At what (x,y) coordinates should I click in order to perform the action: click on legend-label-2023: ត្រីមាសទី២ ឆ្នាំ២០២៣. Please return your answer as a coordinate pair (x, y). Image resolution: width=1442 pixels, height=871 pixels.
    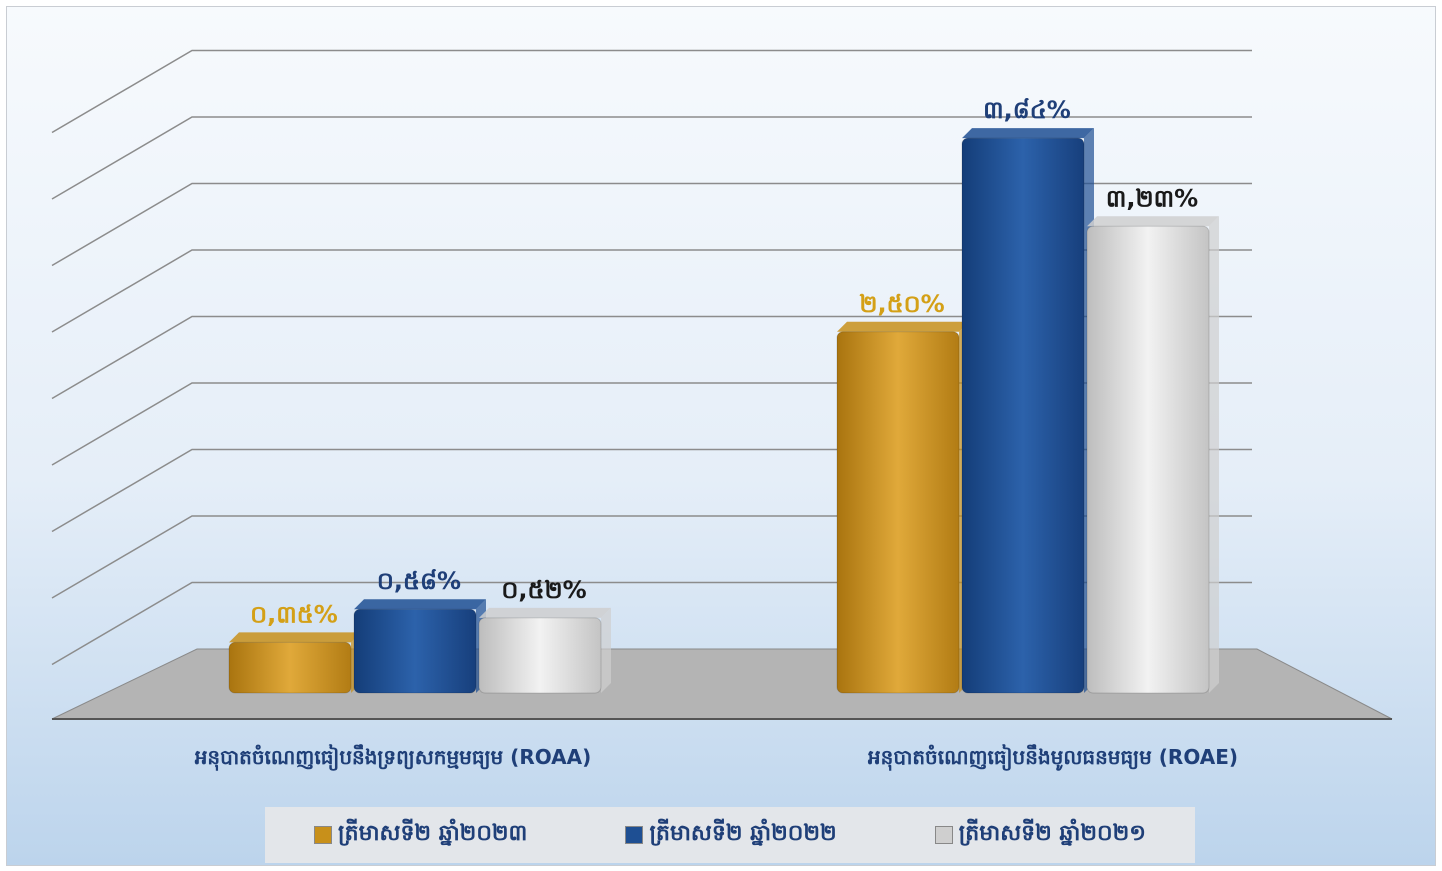
    Looking at the image, I should click on (433, 833).